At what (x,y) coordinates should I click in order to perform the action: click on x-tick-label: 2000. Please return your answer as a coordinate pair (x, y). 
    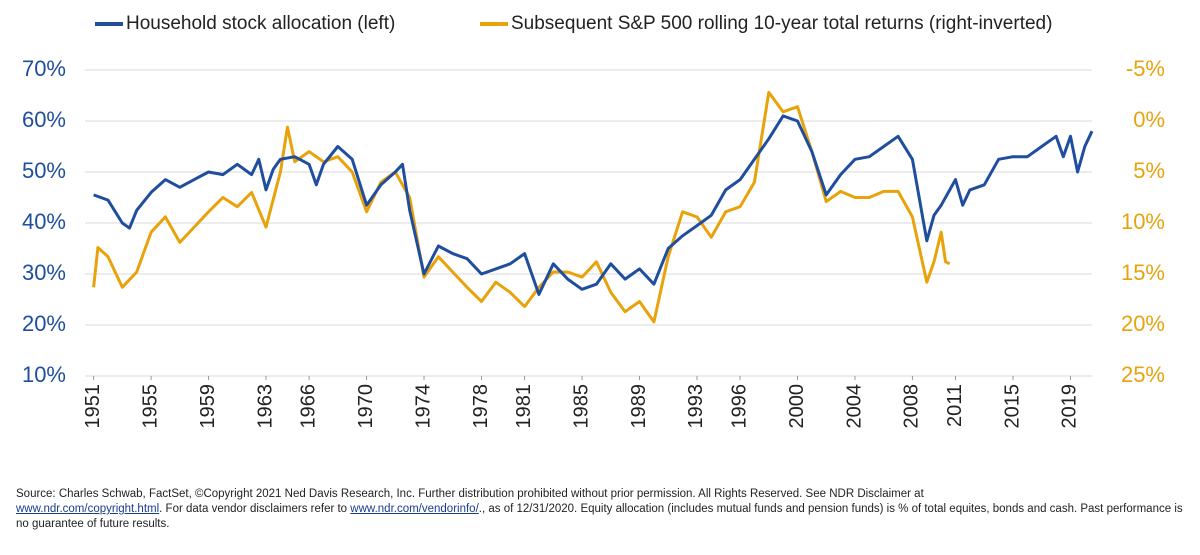
    Looking at the image, I should click on (797, 406).